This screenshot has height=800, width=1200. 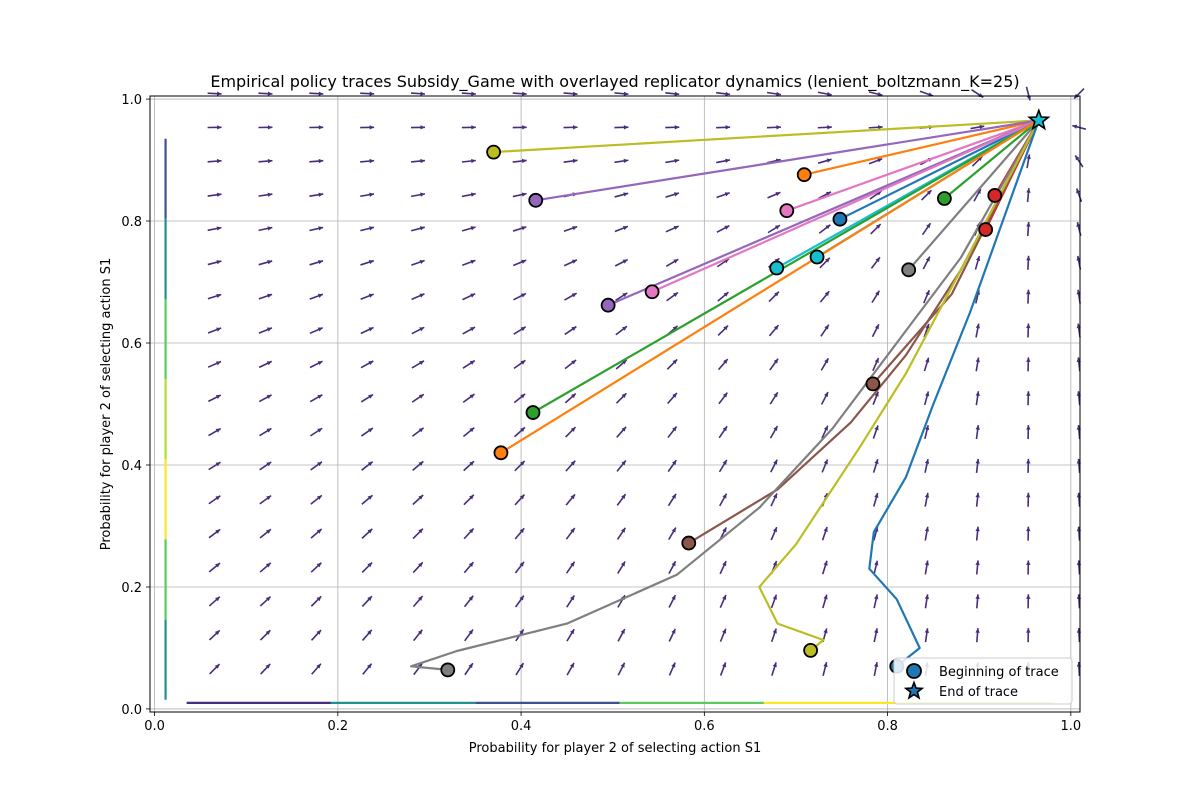 I want to click on y-tick-label: 0.0, so click(x=131, y=710).